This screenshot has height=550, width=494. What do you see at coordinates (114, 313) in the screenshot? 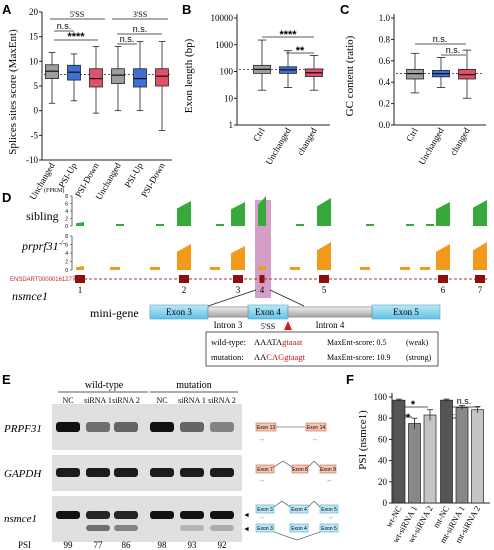
I see `minigene-label: mini-gene` at bounding box center [114, 313].